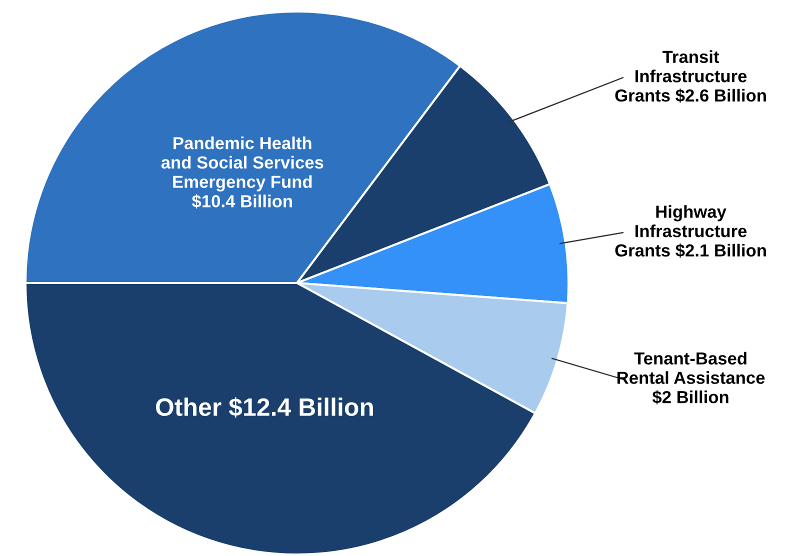 Image resolution: width=790 pixels, height=556 pixels. I want to click on data-label: $2 Billion, so click(690, 397).